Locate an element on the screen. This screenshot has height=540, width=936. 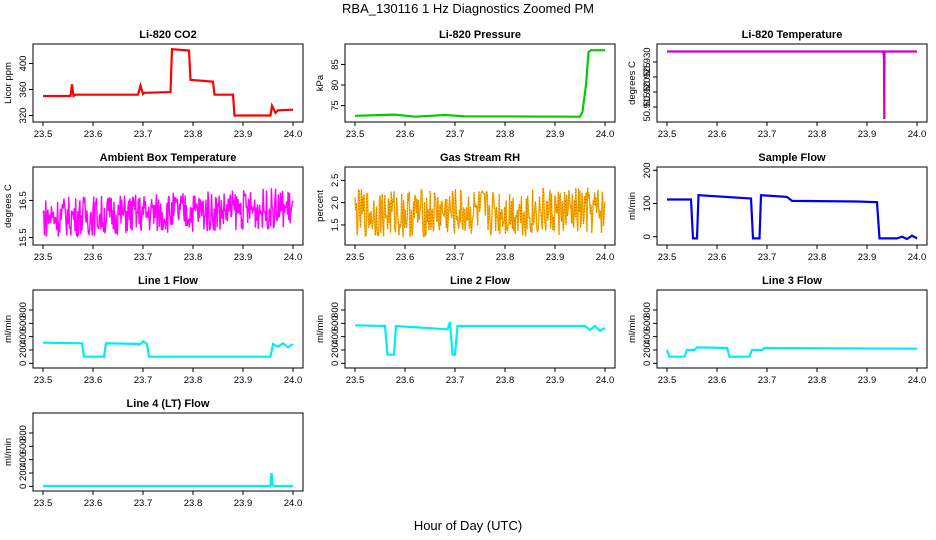
y-tick-label: 360 is located at coordinates (23, 90).